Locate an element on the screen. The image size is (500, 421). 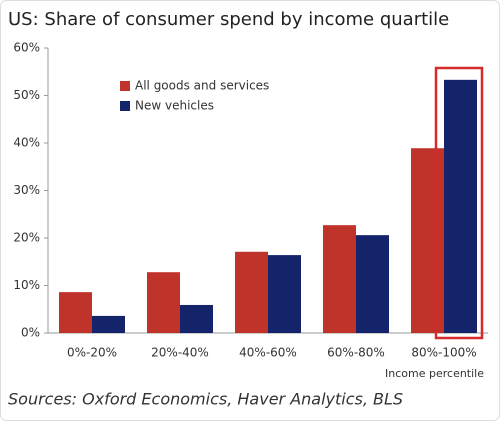
x-tick-label: 80%-100% is located at coordinates (443, 353).